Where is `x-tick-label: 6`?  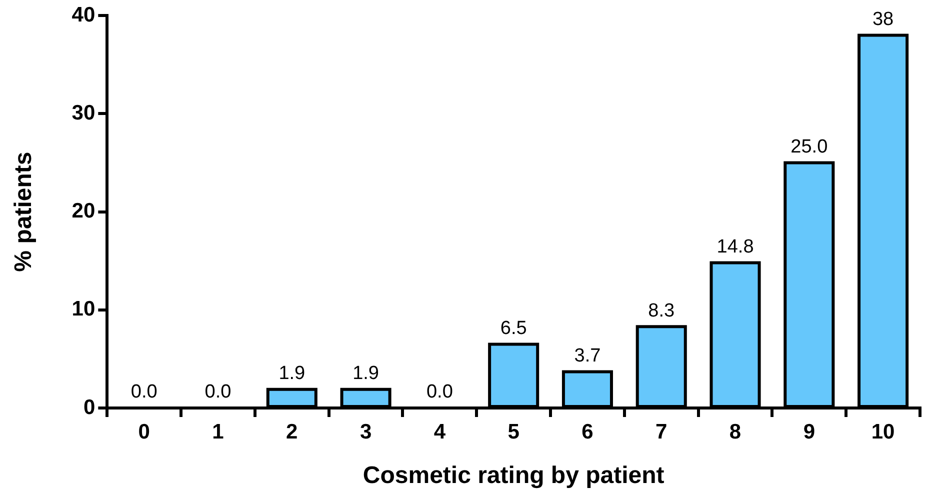 x-tick-label: 6 is located at coordinates (588, 432).